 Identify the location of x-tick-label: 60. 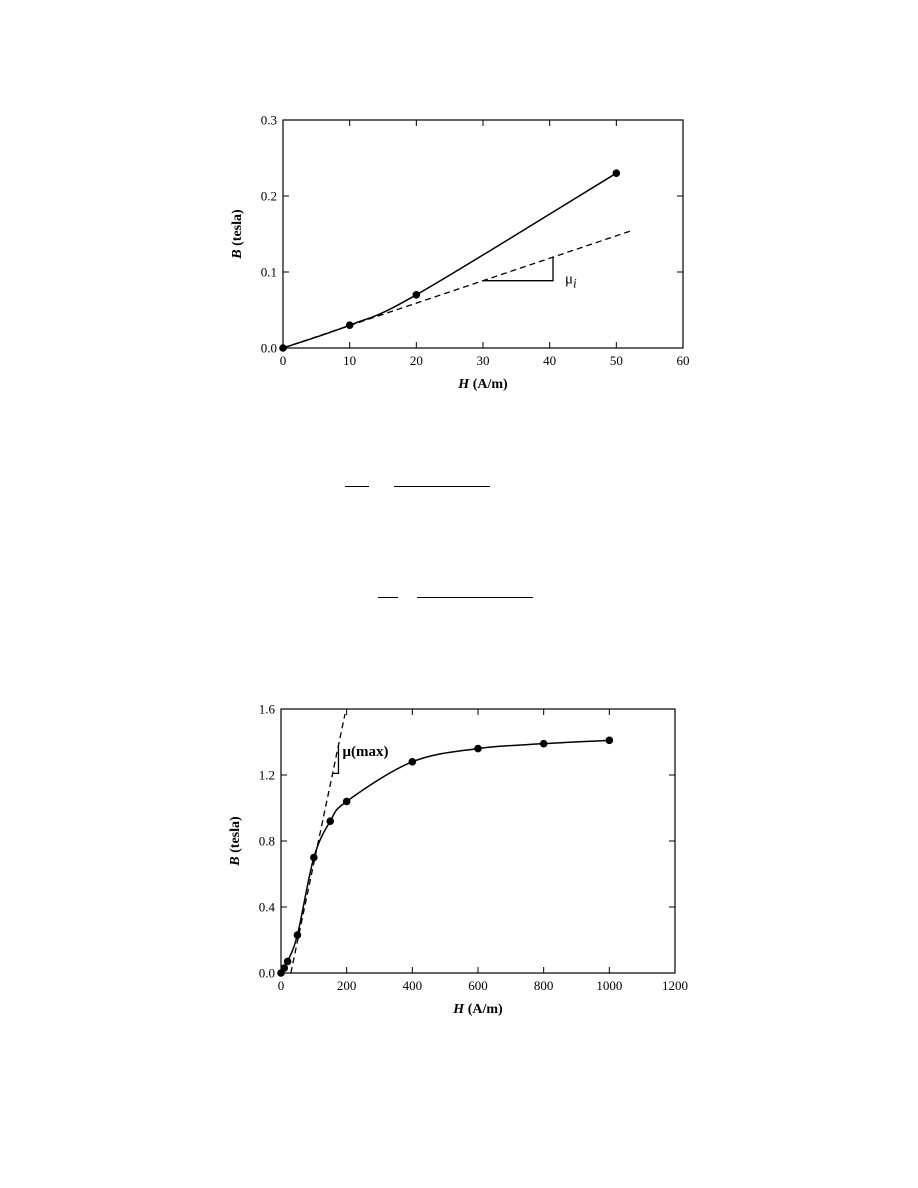
(683, 360).